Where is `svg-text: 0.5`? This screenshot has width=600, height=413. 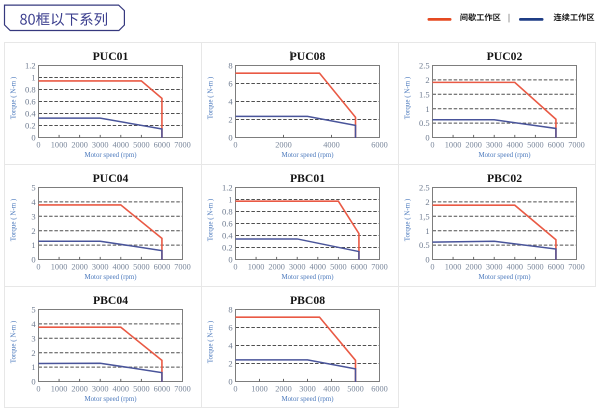
svg-text: 0.5 is located at coordinates (424, 123).